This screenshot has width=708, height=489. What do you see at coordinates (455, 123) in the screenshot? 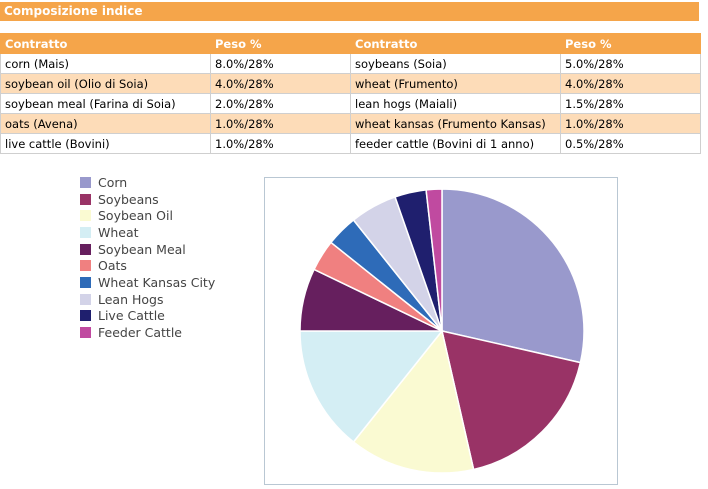
I see `contract-cell: wheat kansas (Frumento Kansas)` at bounding box center [455, 123].